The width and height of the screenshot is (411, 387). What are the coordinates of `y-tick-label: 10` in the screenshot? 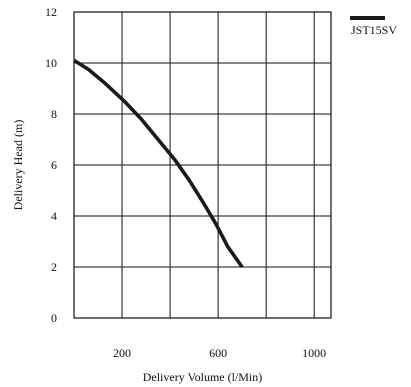 It's located at (51, 63).